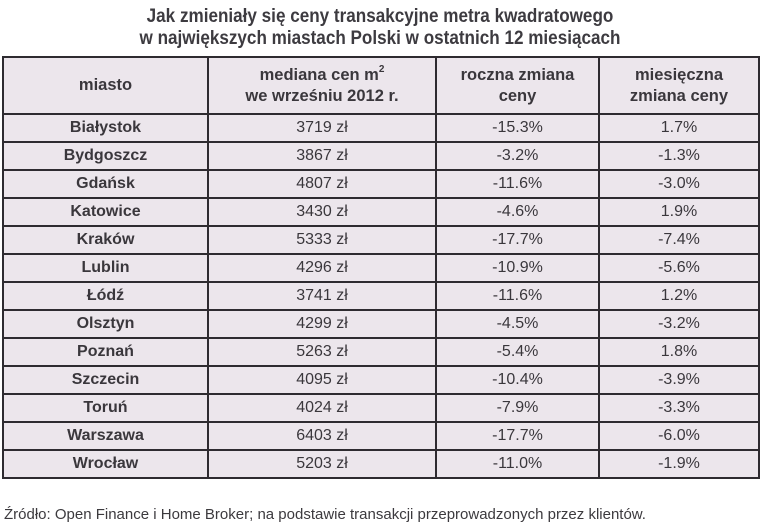 This screenshot has width=760, height=530. Describe the element at coordinates (679, 296) in the screenshot. I see `monthly-change-cell: 1.2%` at that location.